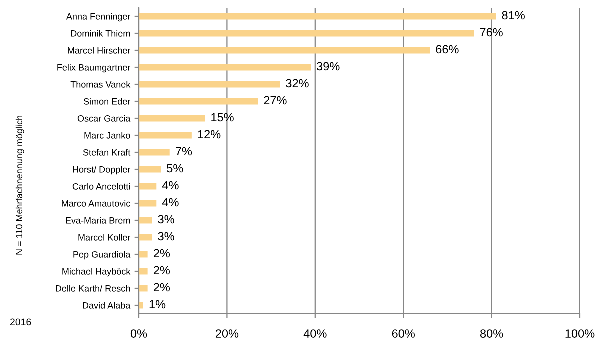  Describe the element at coordinates (94, 68) in the screenshot. I see `y-tick-label: Felix Baumgartner` at that location.